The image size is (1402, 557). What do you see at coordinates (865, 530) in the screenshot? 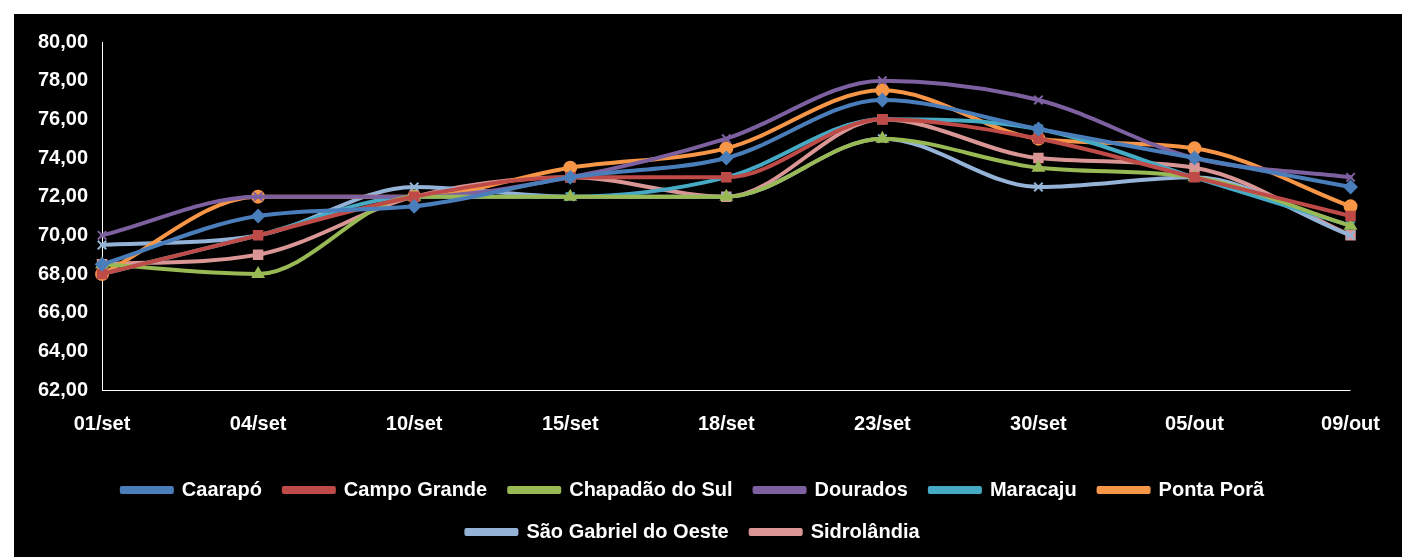
I see `legend-label: Sidrolândia` at bounding box center [865, 530].